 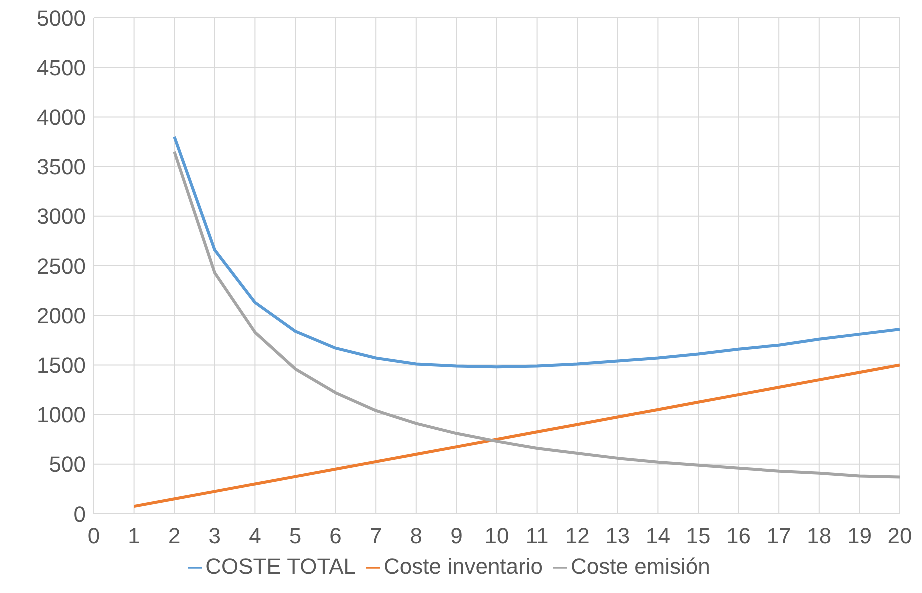 What do you see at coordinates (900, 536) in the screenshot?
I see `x-tick-label: 20` at bounding box center [900, 536].